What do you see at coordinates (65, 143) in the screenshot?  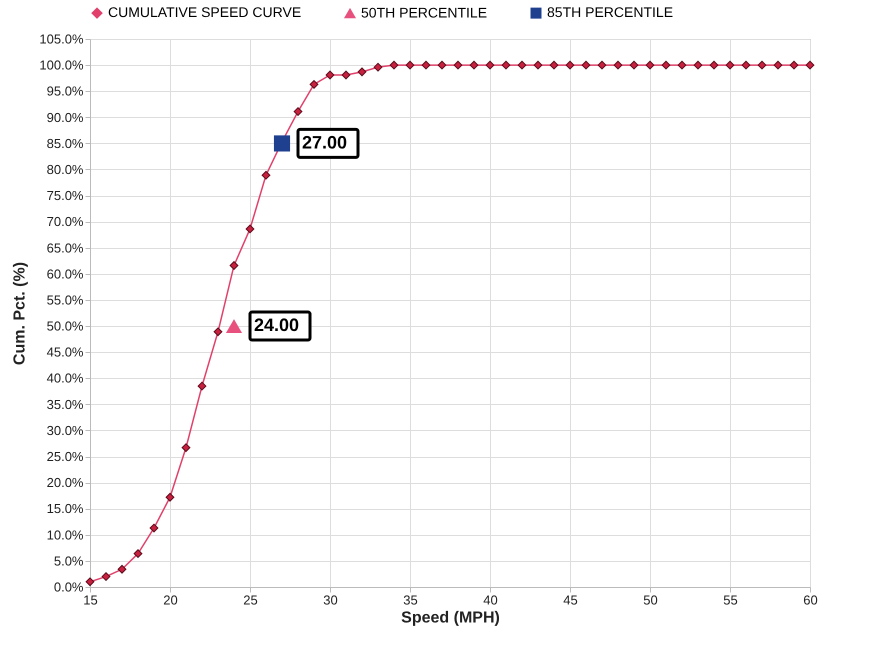 I see `y-tick-label: 85.0%` at bounding box center [65, 143].